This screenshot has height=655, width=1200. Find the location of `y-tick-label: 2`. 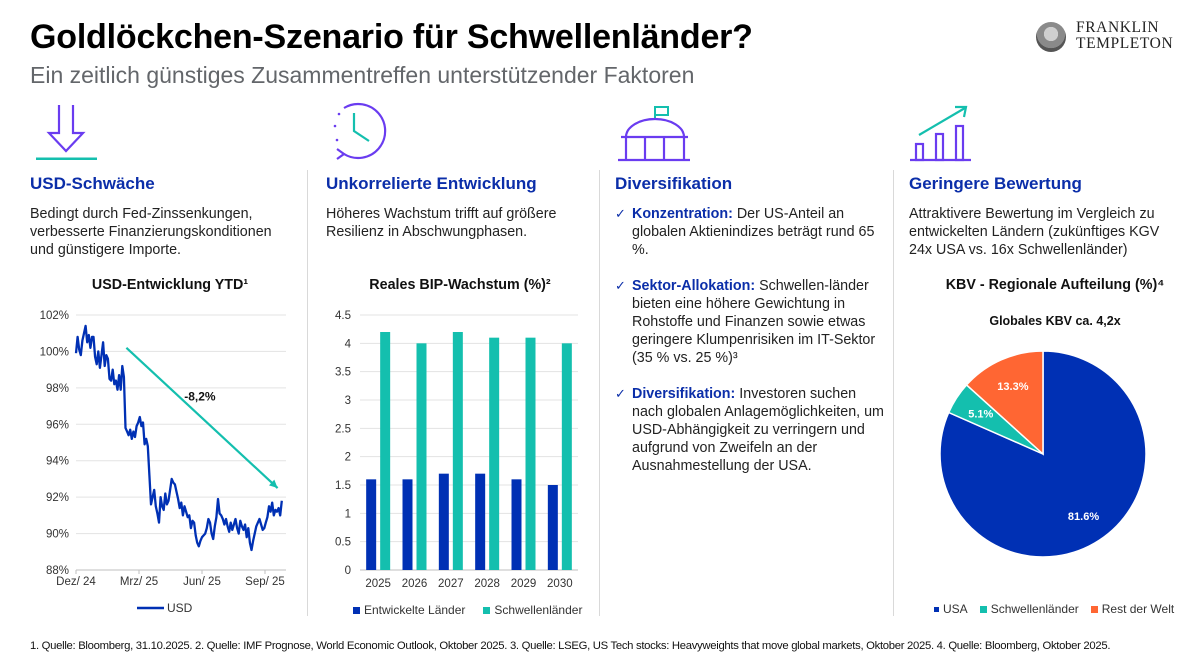

y-tick-label: 2 is located at coordinates (348, 458).